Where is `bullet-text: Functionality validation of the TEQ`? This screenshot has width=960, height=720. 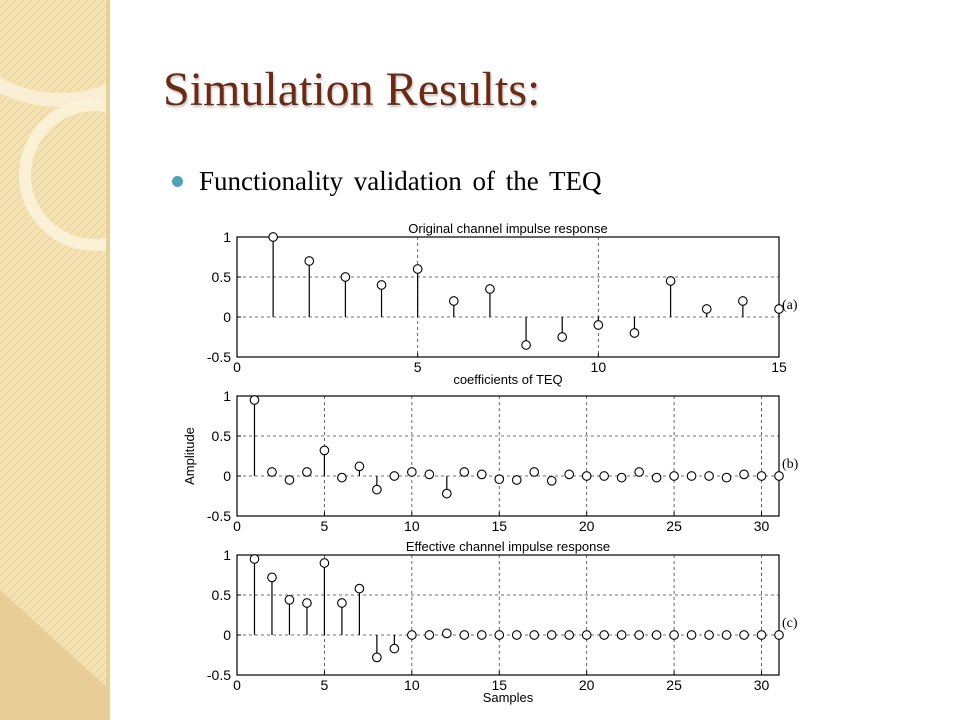
bullet-text: Functionality validation of the TEQ is located at coordinates (400, 180).